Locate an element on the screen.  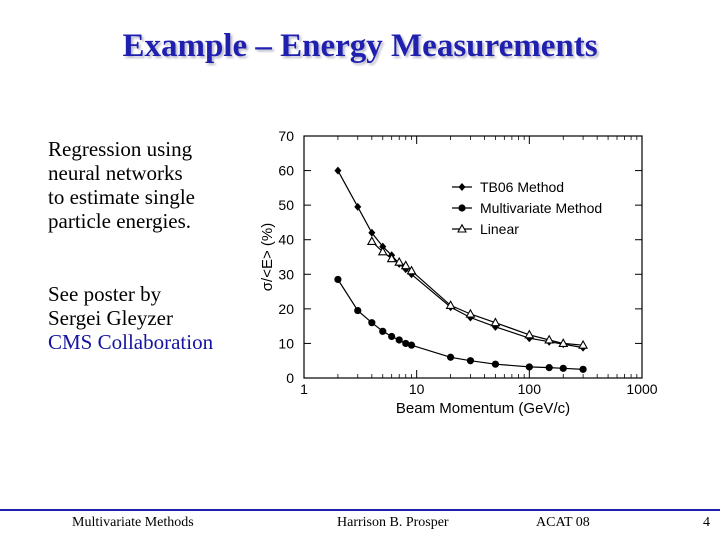
x-tick-label: 100 is located at coordinates (530, 389).